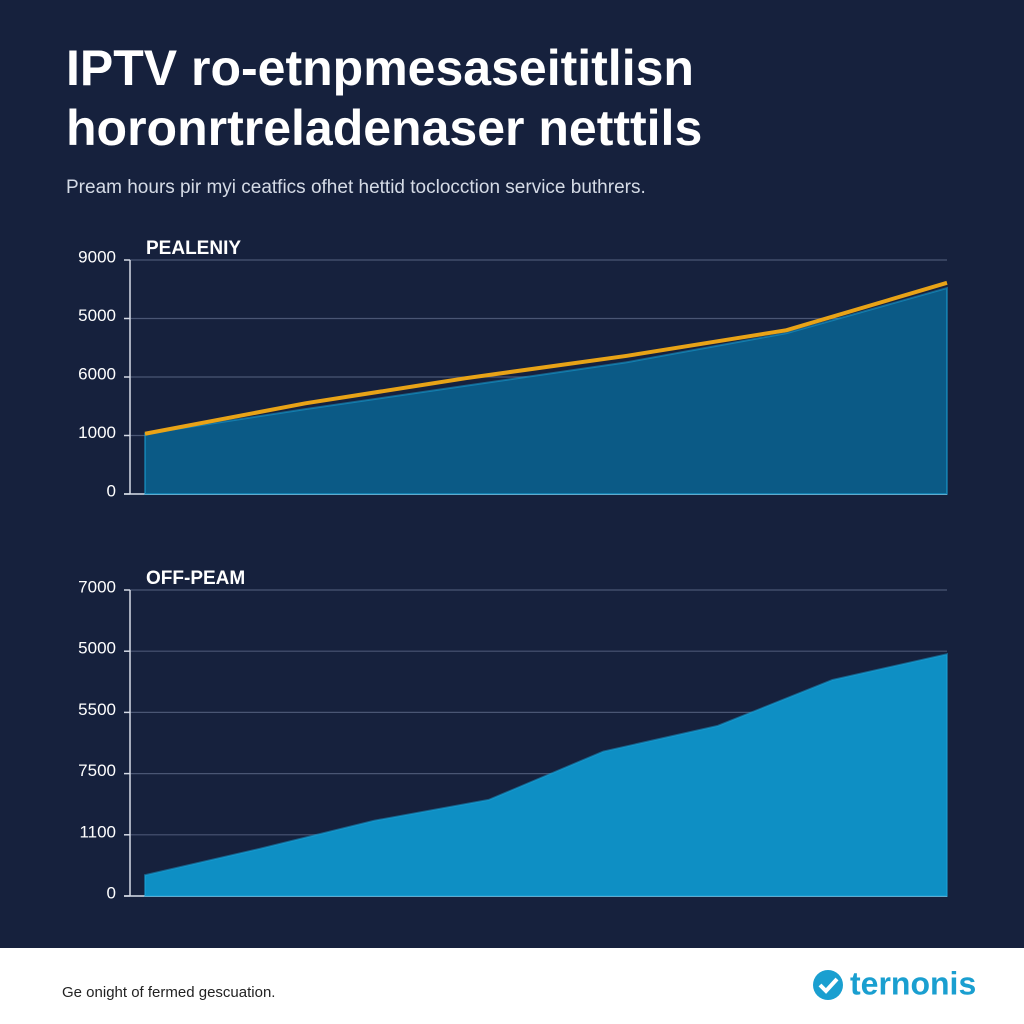 The width and height of the screenshot is (1024, 1024). Describe the element at coordinates (193, 248) in the screenshot. I see `chart-title: PEALENIY` at that location.